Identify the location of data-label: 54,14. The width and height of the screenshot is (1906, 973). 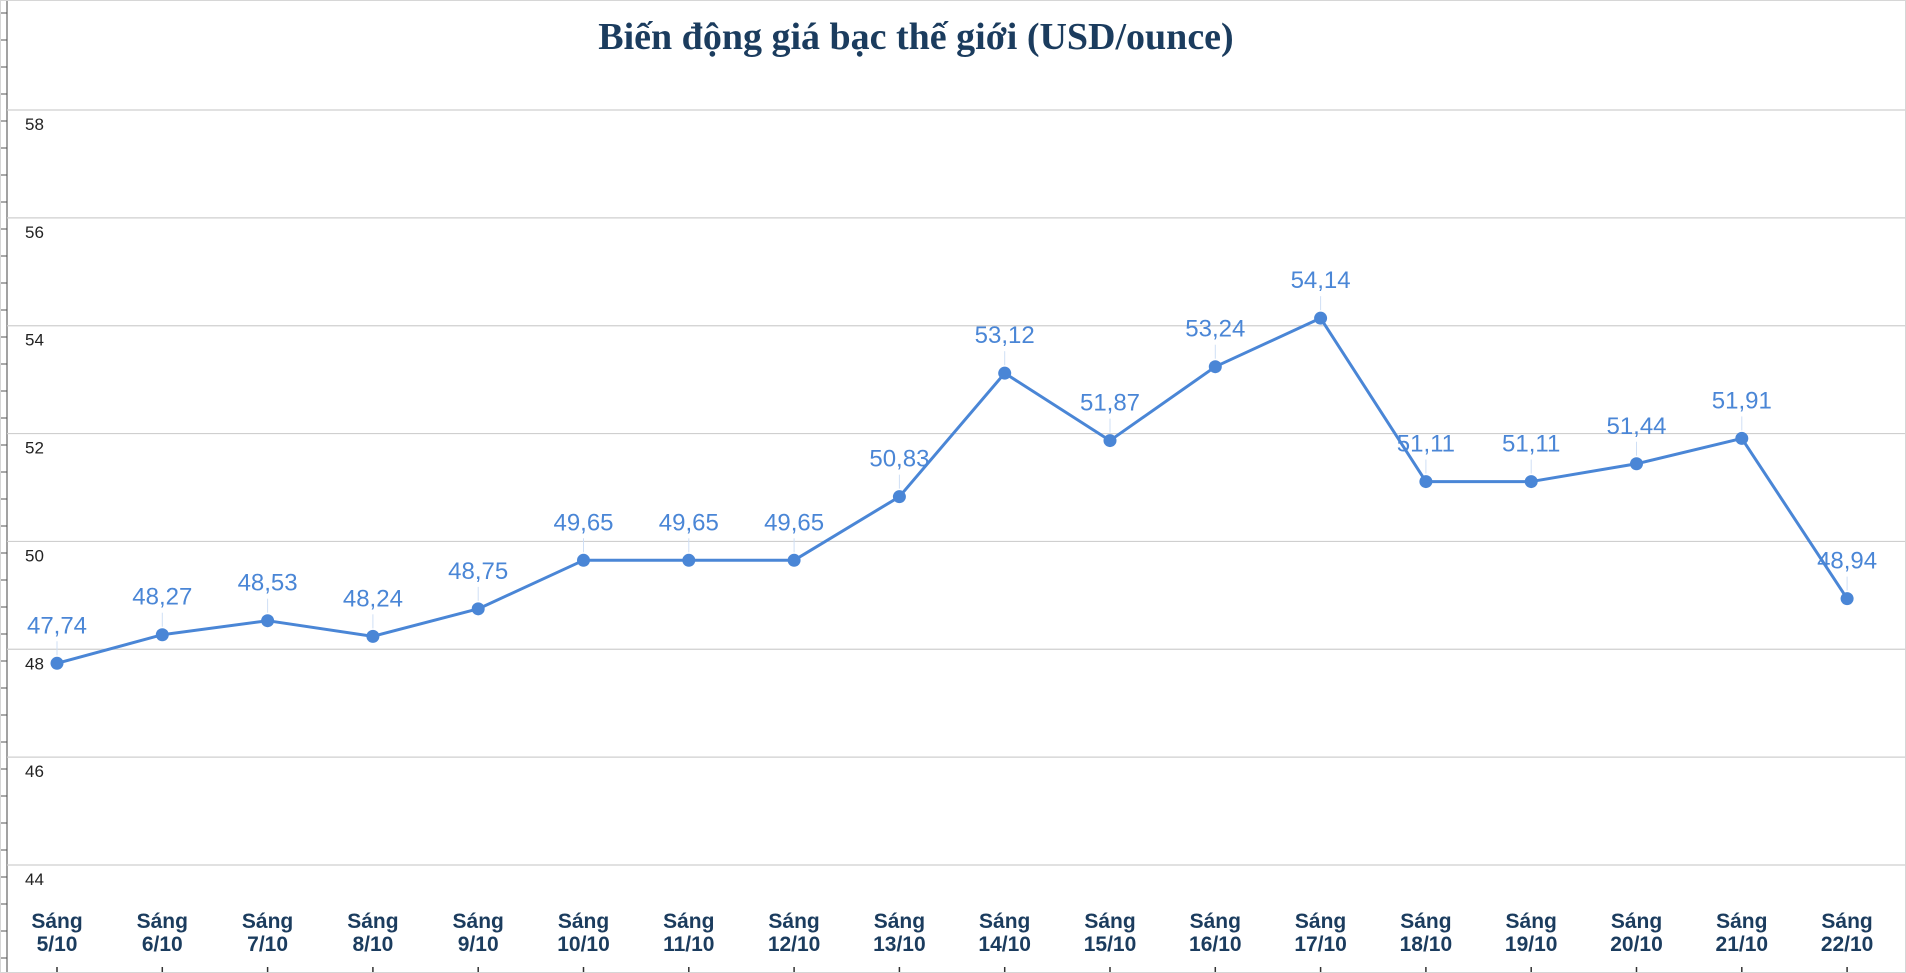
(1321, 280).